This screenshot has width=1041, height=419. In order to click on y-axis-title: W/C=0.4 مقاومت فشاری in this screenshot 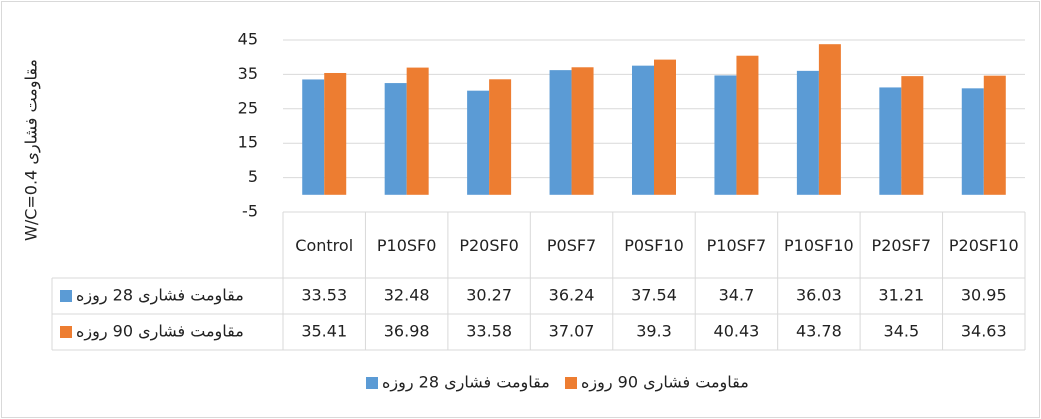, I will do `click(32, 150)`.